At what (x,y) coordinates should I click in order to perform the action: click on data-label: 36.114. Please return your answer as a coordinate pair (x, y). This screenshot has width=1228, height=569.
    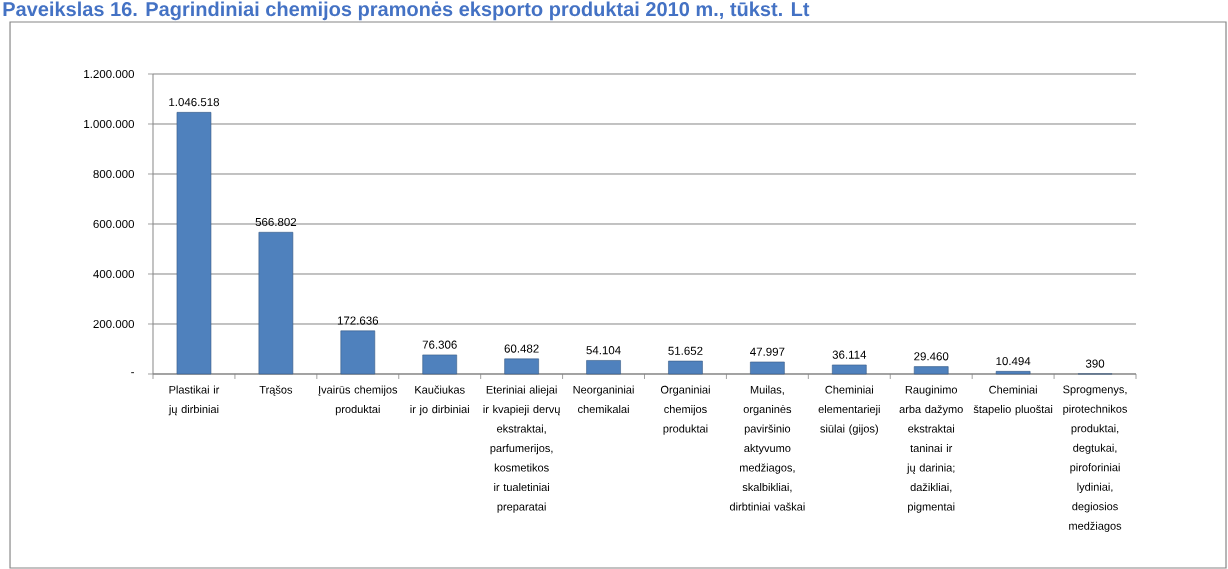
    Looking at the image, I should click on (849, 354).